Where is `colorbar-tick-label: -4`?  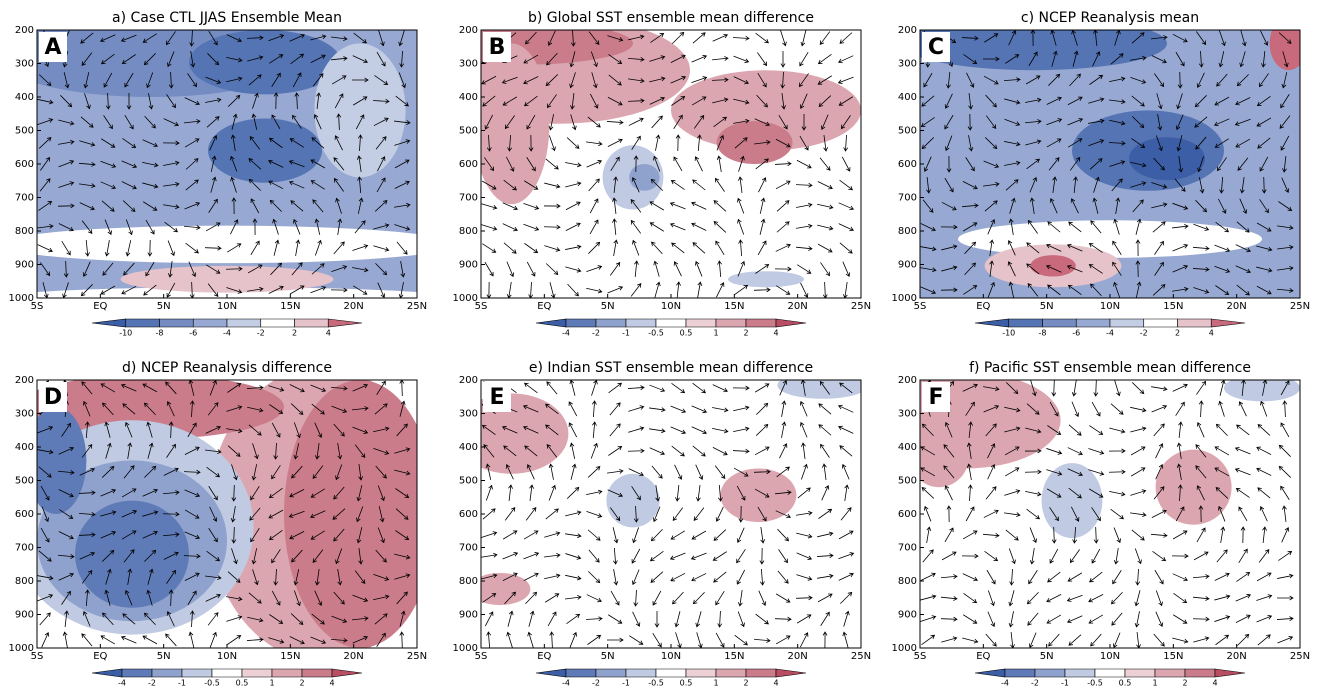 colorbar-tick-label: -4 is located at coordinates (566, 683).